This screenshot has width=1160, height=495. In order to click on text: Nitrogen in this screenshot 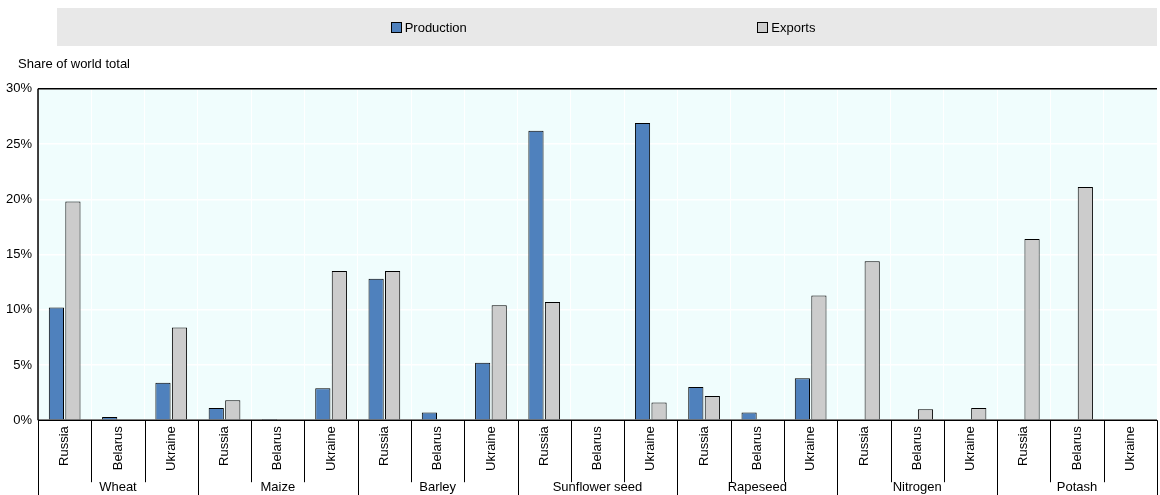, I will do `click(917, 487)`.